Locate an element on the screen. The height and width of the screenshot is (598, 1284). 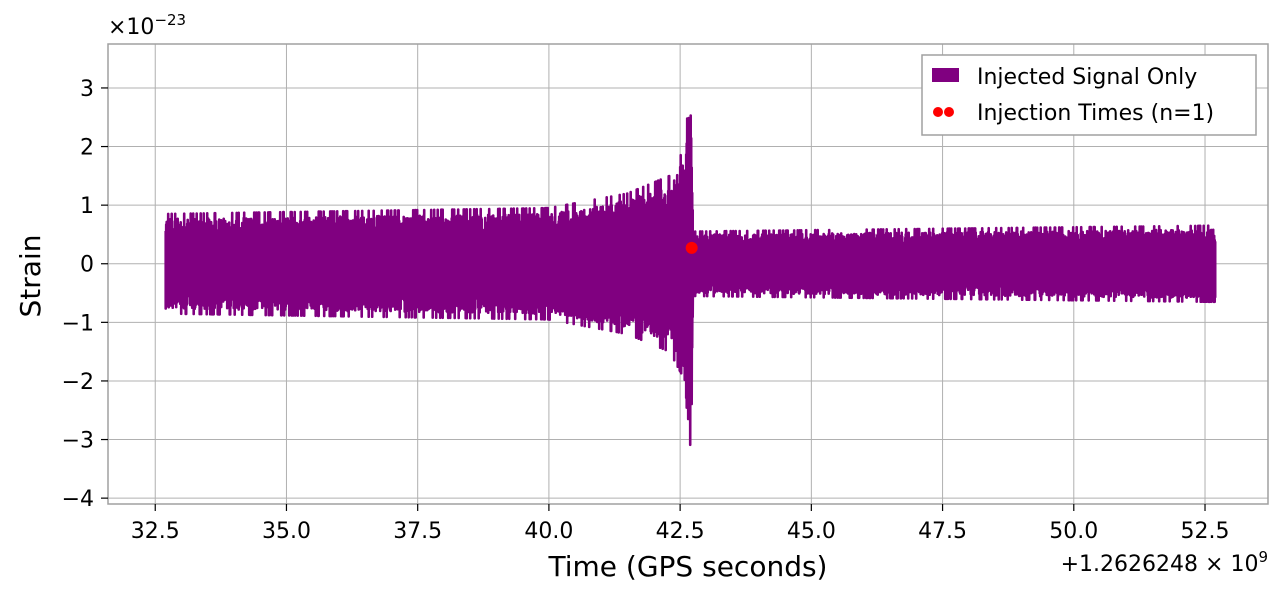
injection-point is located at coordinates (691, 247).